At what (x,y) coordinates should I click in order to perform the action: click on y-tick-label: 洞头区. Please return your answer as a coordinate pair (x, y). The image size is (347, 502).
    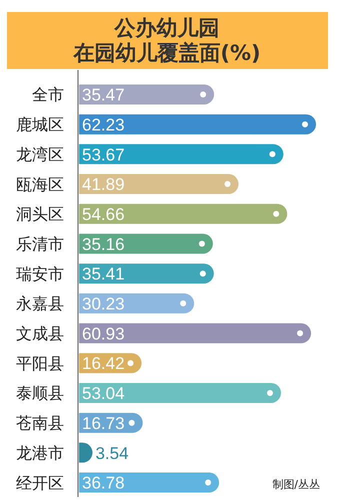
    Looking at the image, I should click on (40, 214).